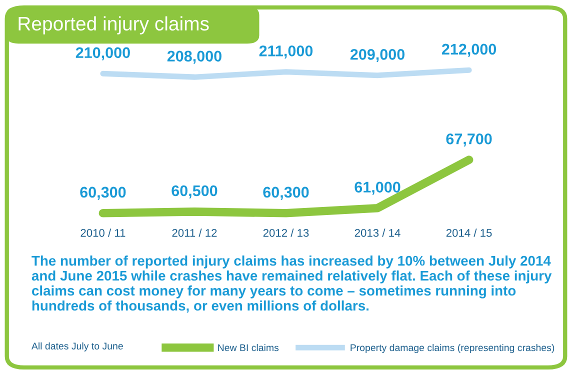 The image size is (572, 373). Describe the element at coordinates (194, 57) in the screenshot. I see `data-label: 208,000` at that location.